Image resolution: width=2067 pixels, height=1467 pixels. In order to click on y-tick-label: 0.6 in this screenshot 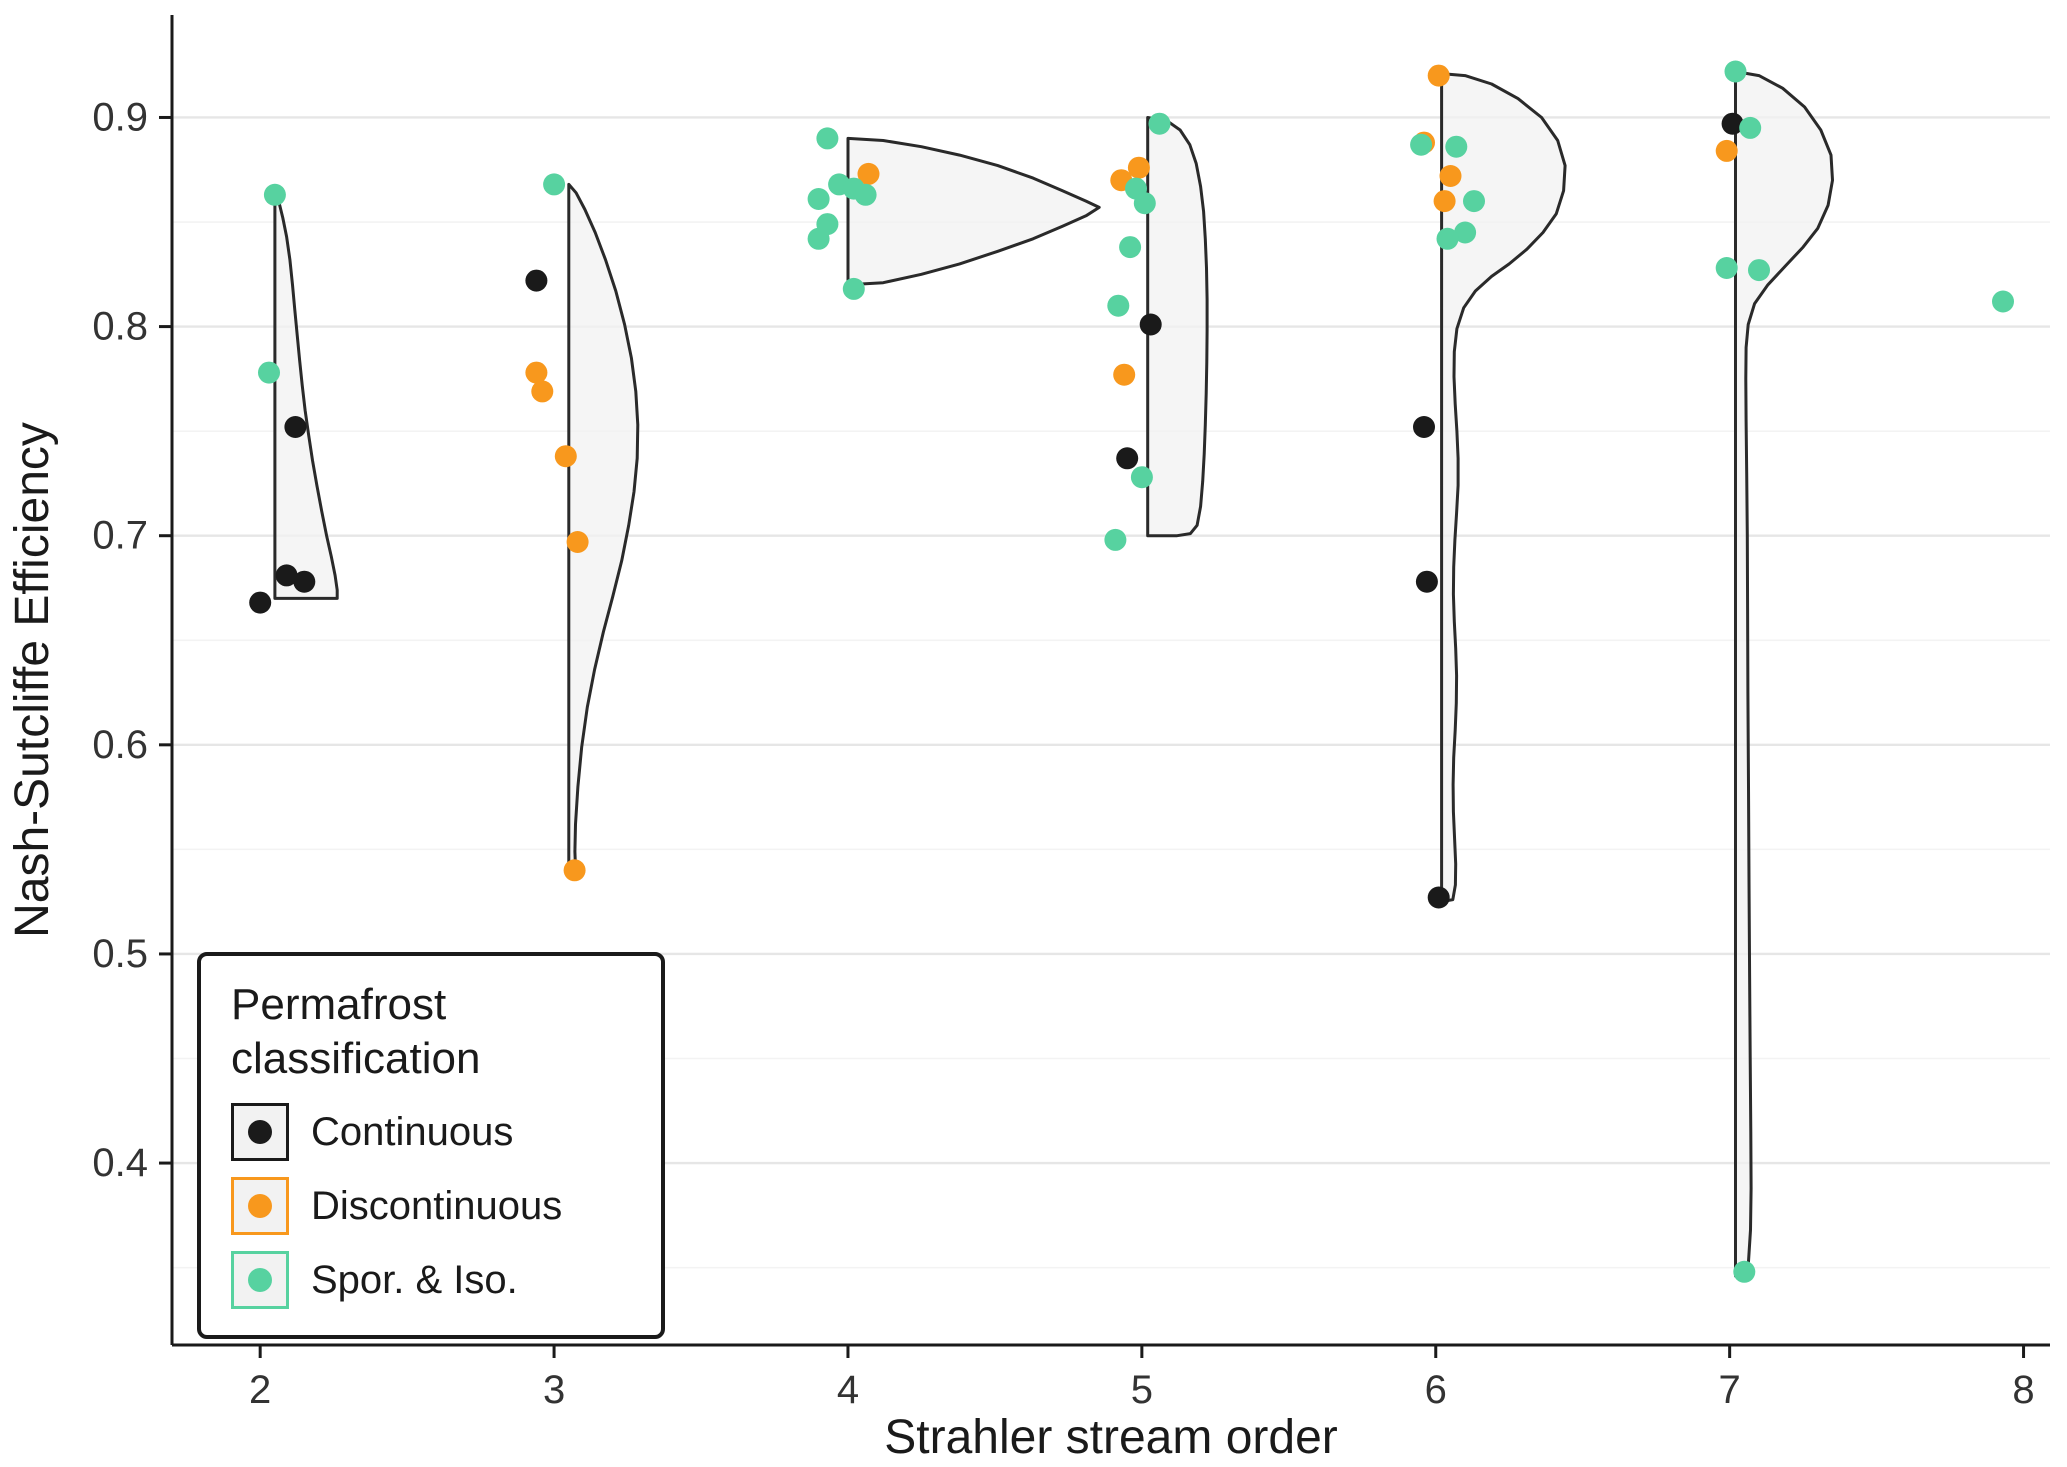, I will do `click(120, 745)`.